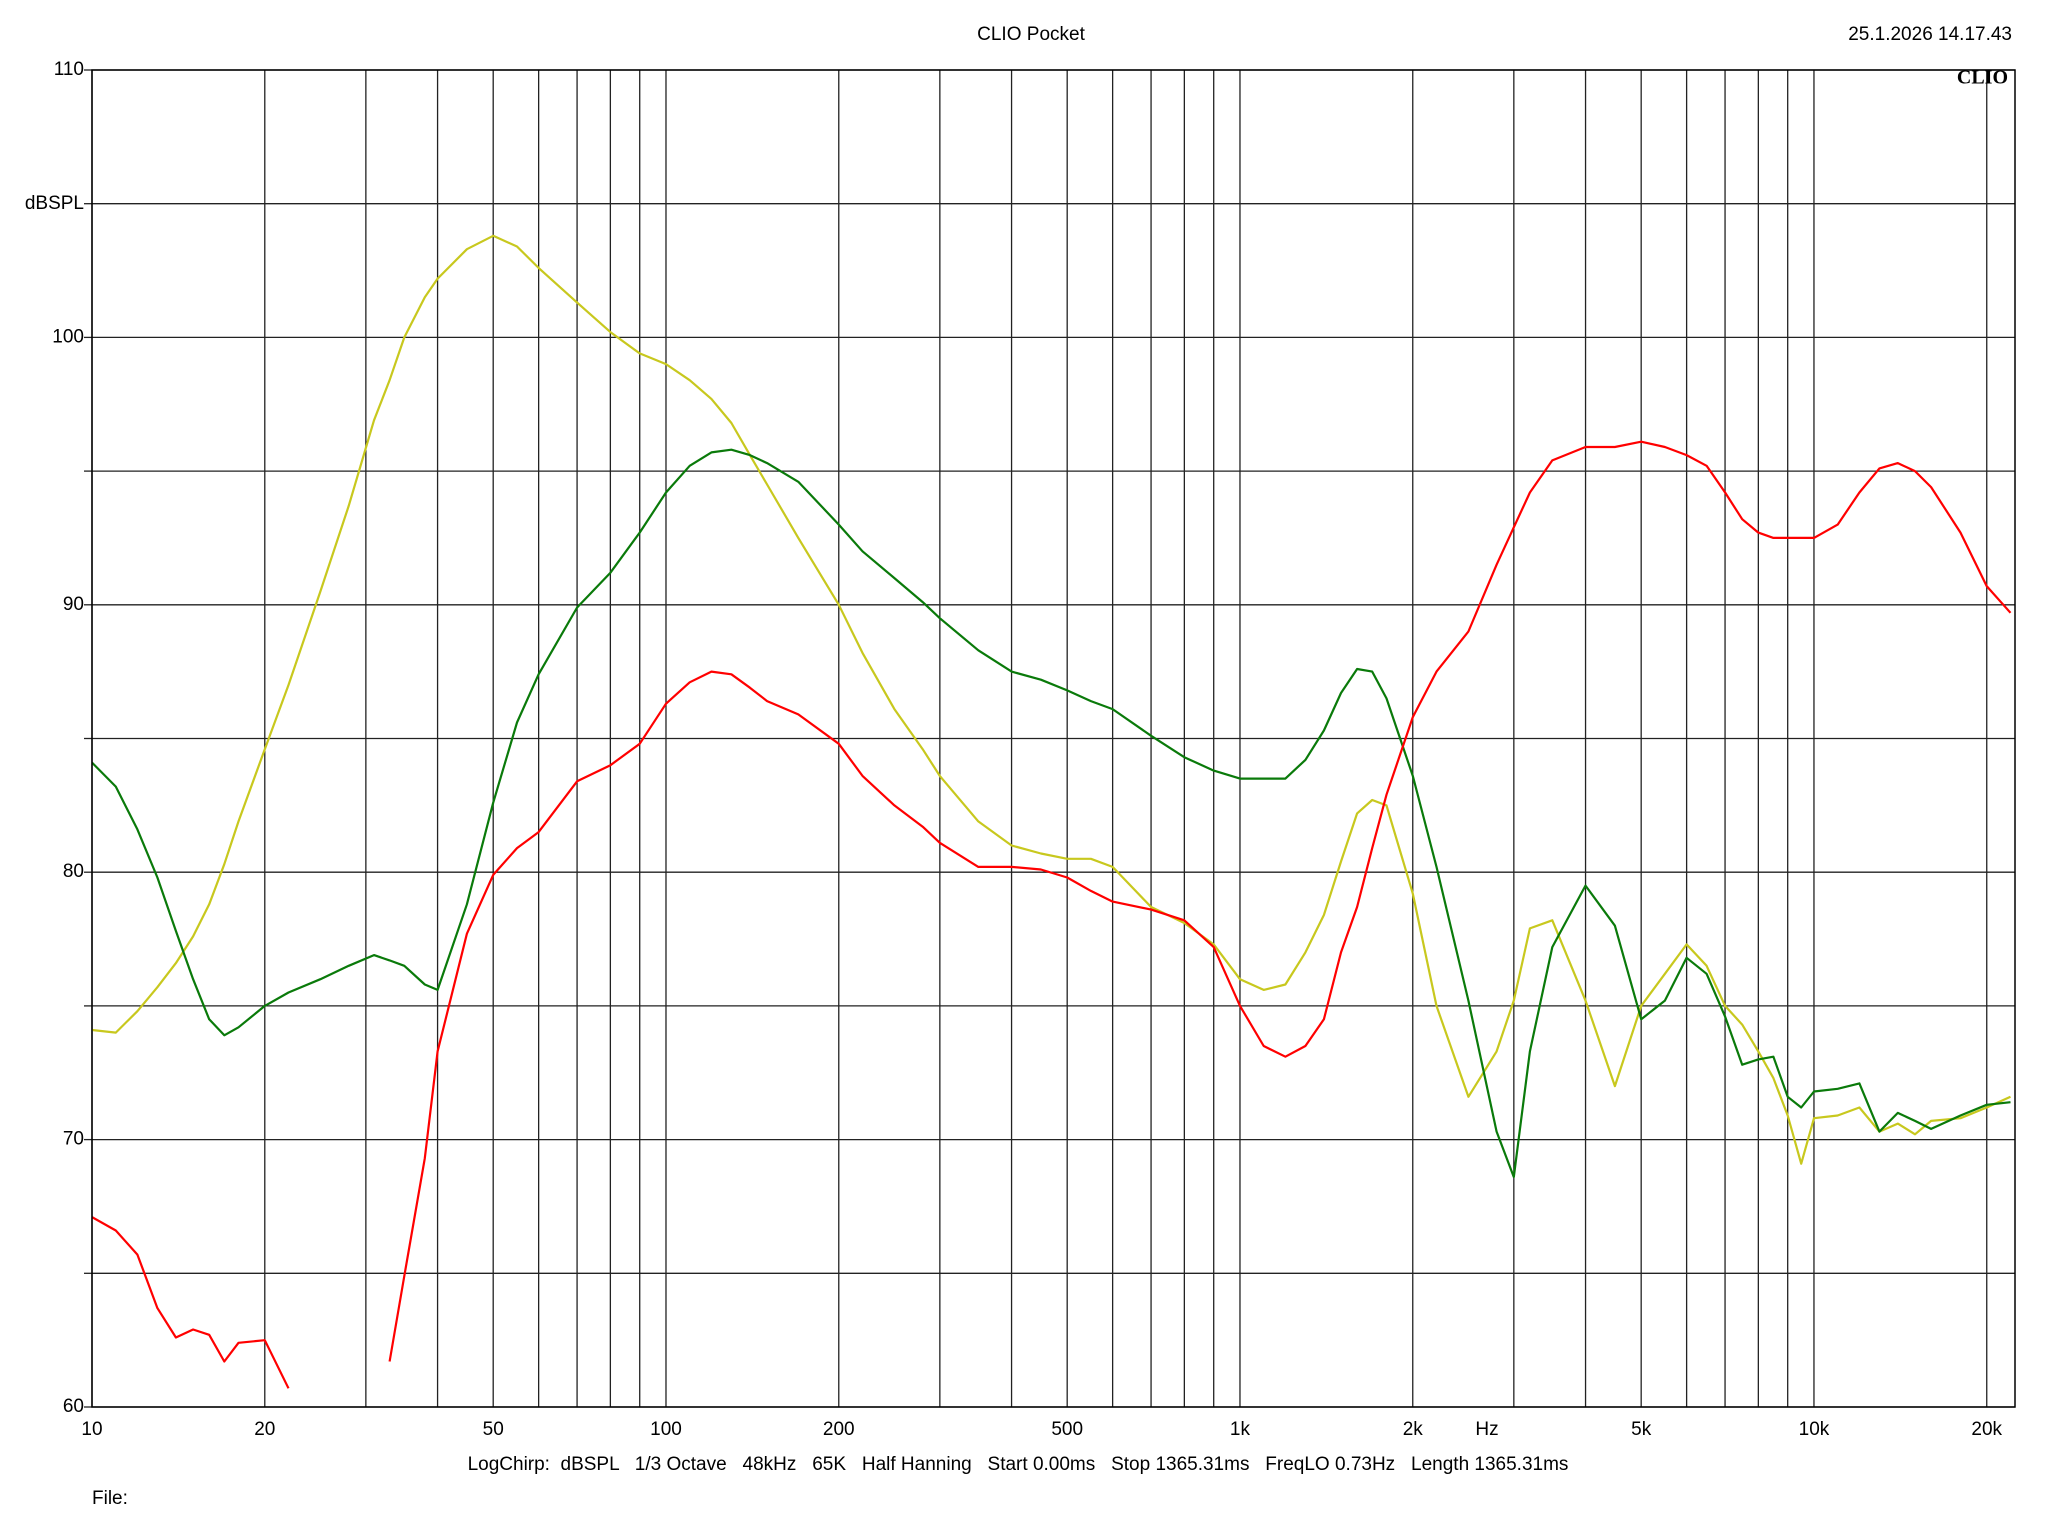 The height and width of the screenshot is (1536, 2048). What do you see at coordinates (73, 1406) in the screenshot?
I see `y-tick-label: 60` at bounding box center [73, 1406].